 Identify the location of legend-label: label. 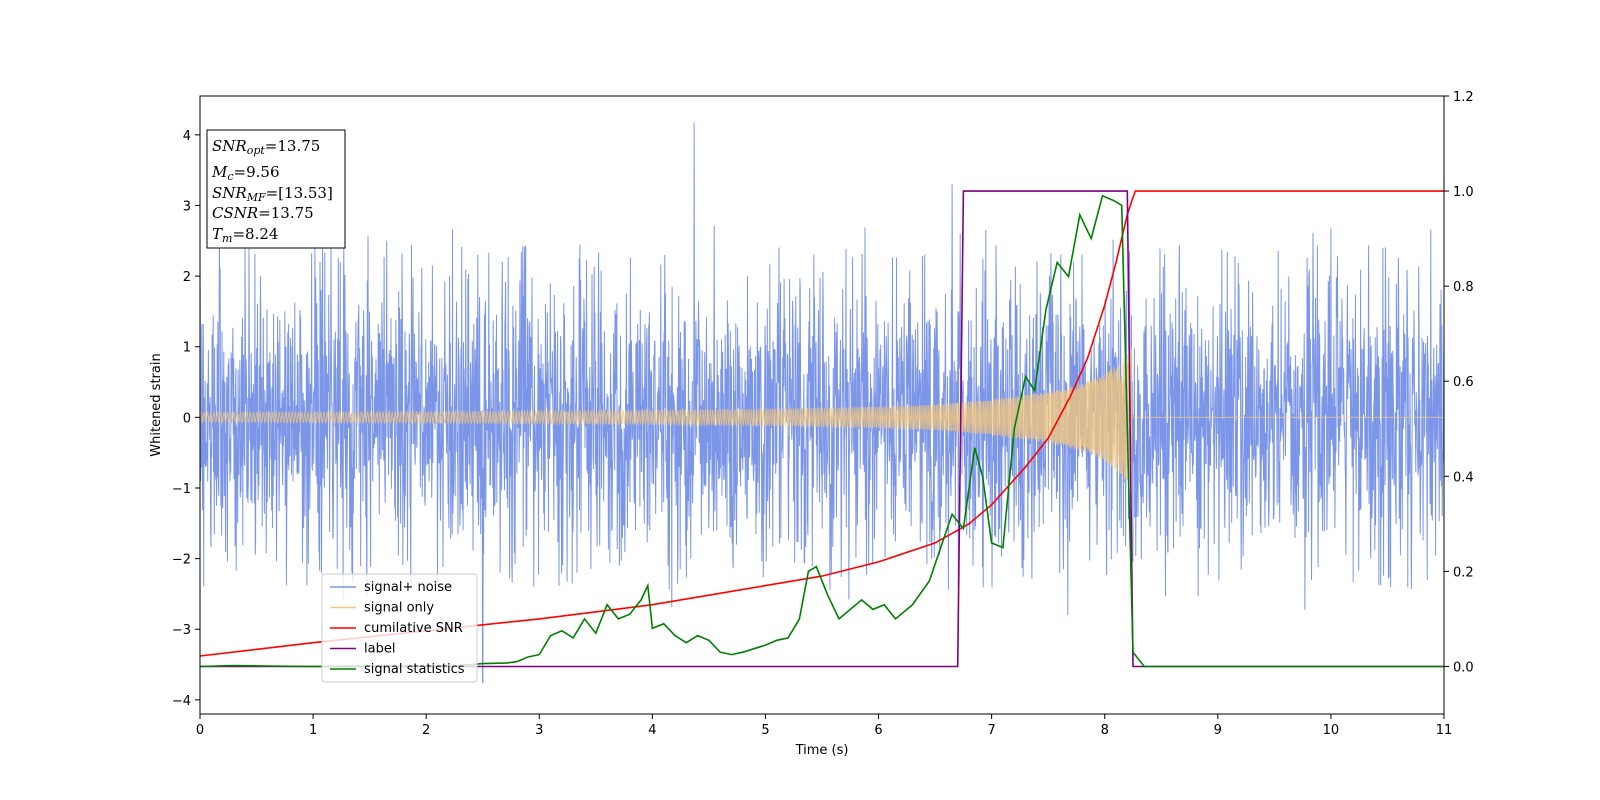
(379, 649).